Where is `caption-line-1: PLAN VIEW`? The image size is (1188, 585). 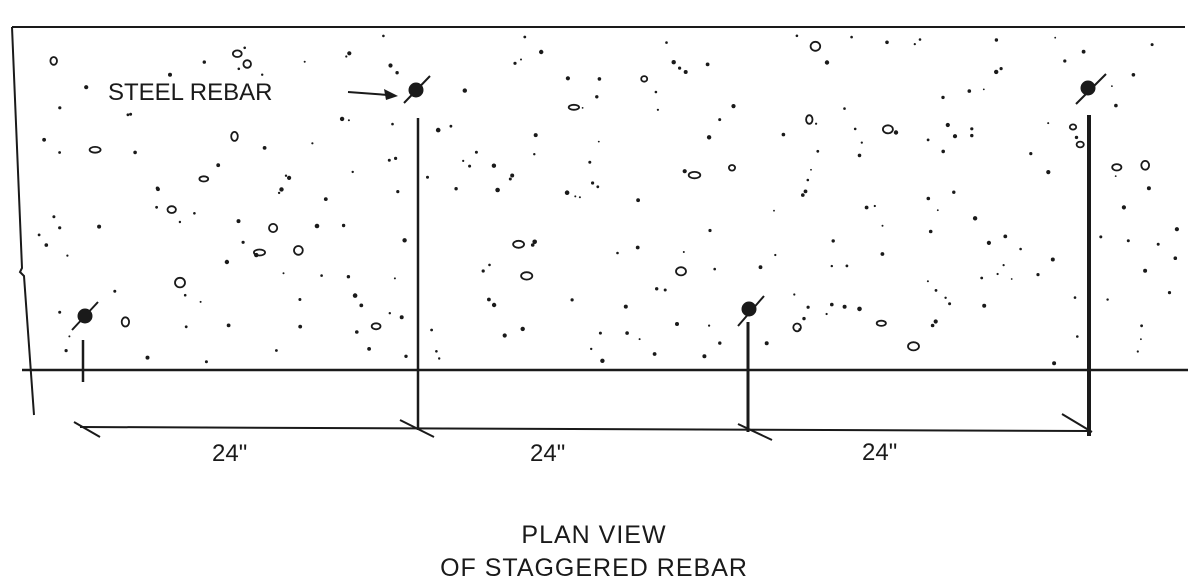 caption-line-1: PLAN VIEW is located at coordinates (594, 535).